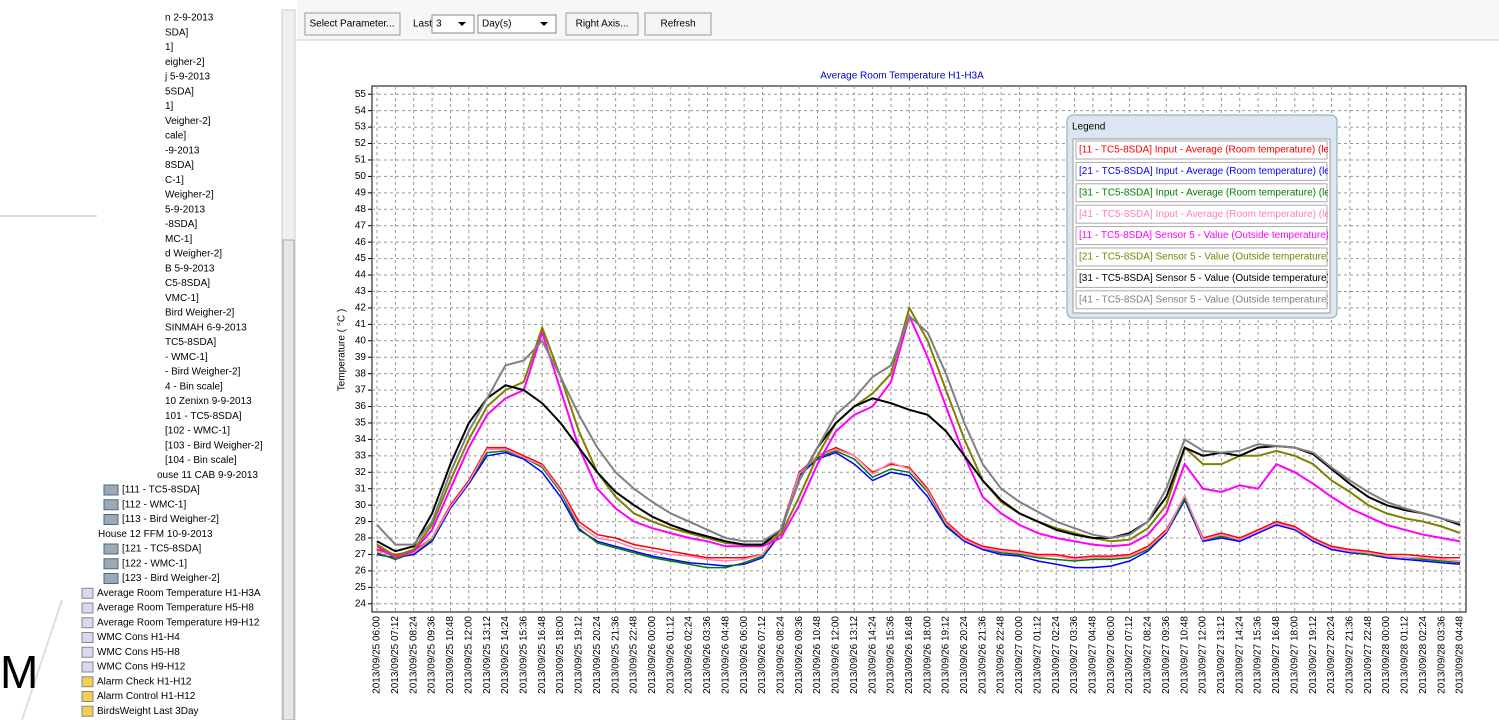  I want to click on tree-item: Average Room Temperature H9-H12, so click(178, 622).